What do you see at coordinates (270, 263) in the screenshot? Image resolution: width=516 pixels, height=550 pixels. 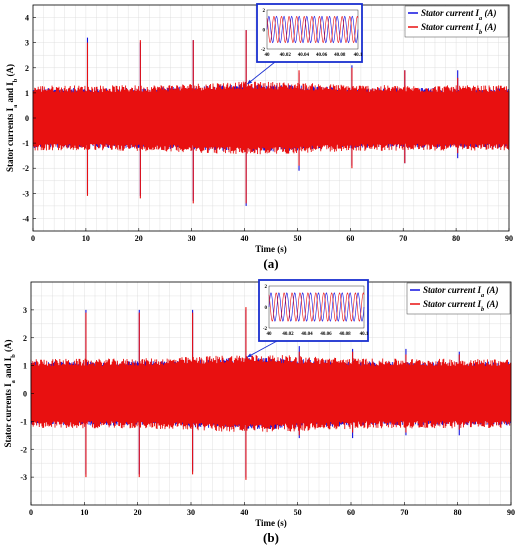 I see `panel-caption: (a)` at bounding box center [270, 263].